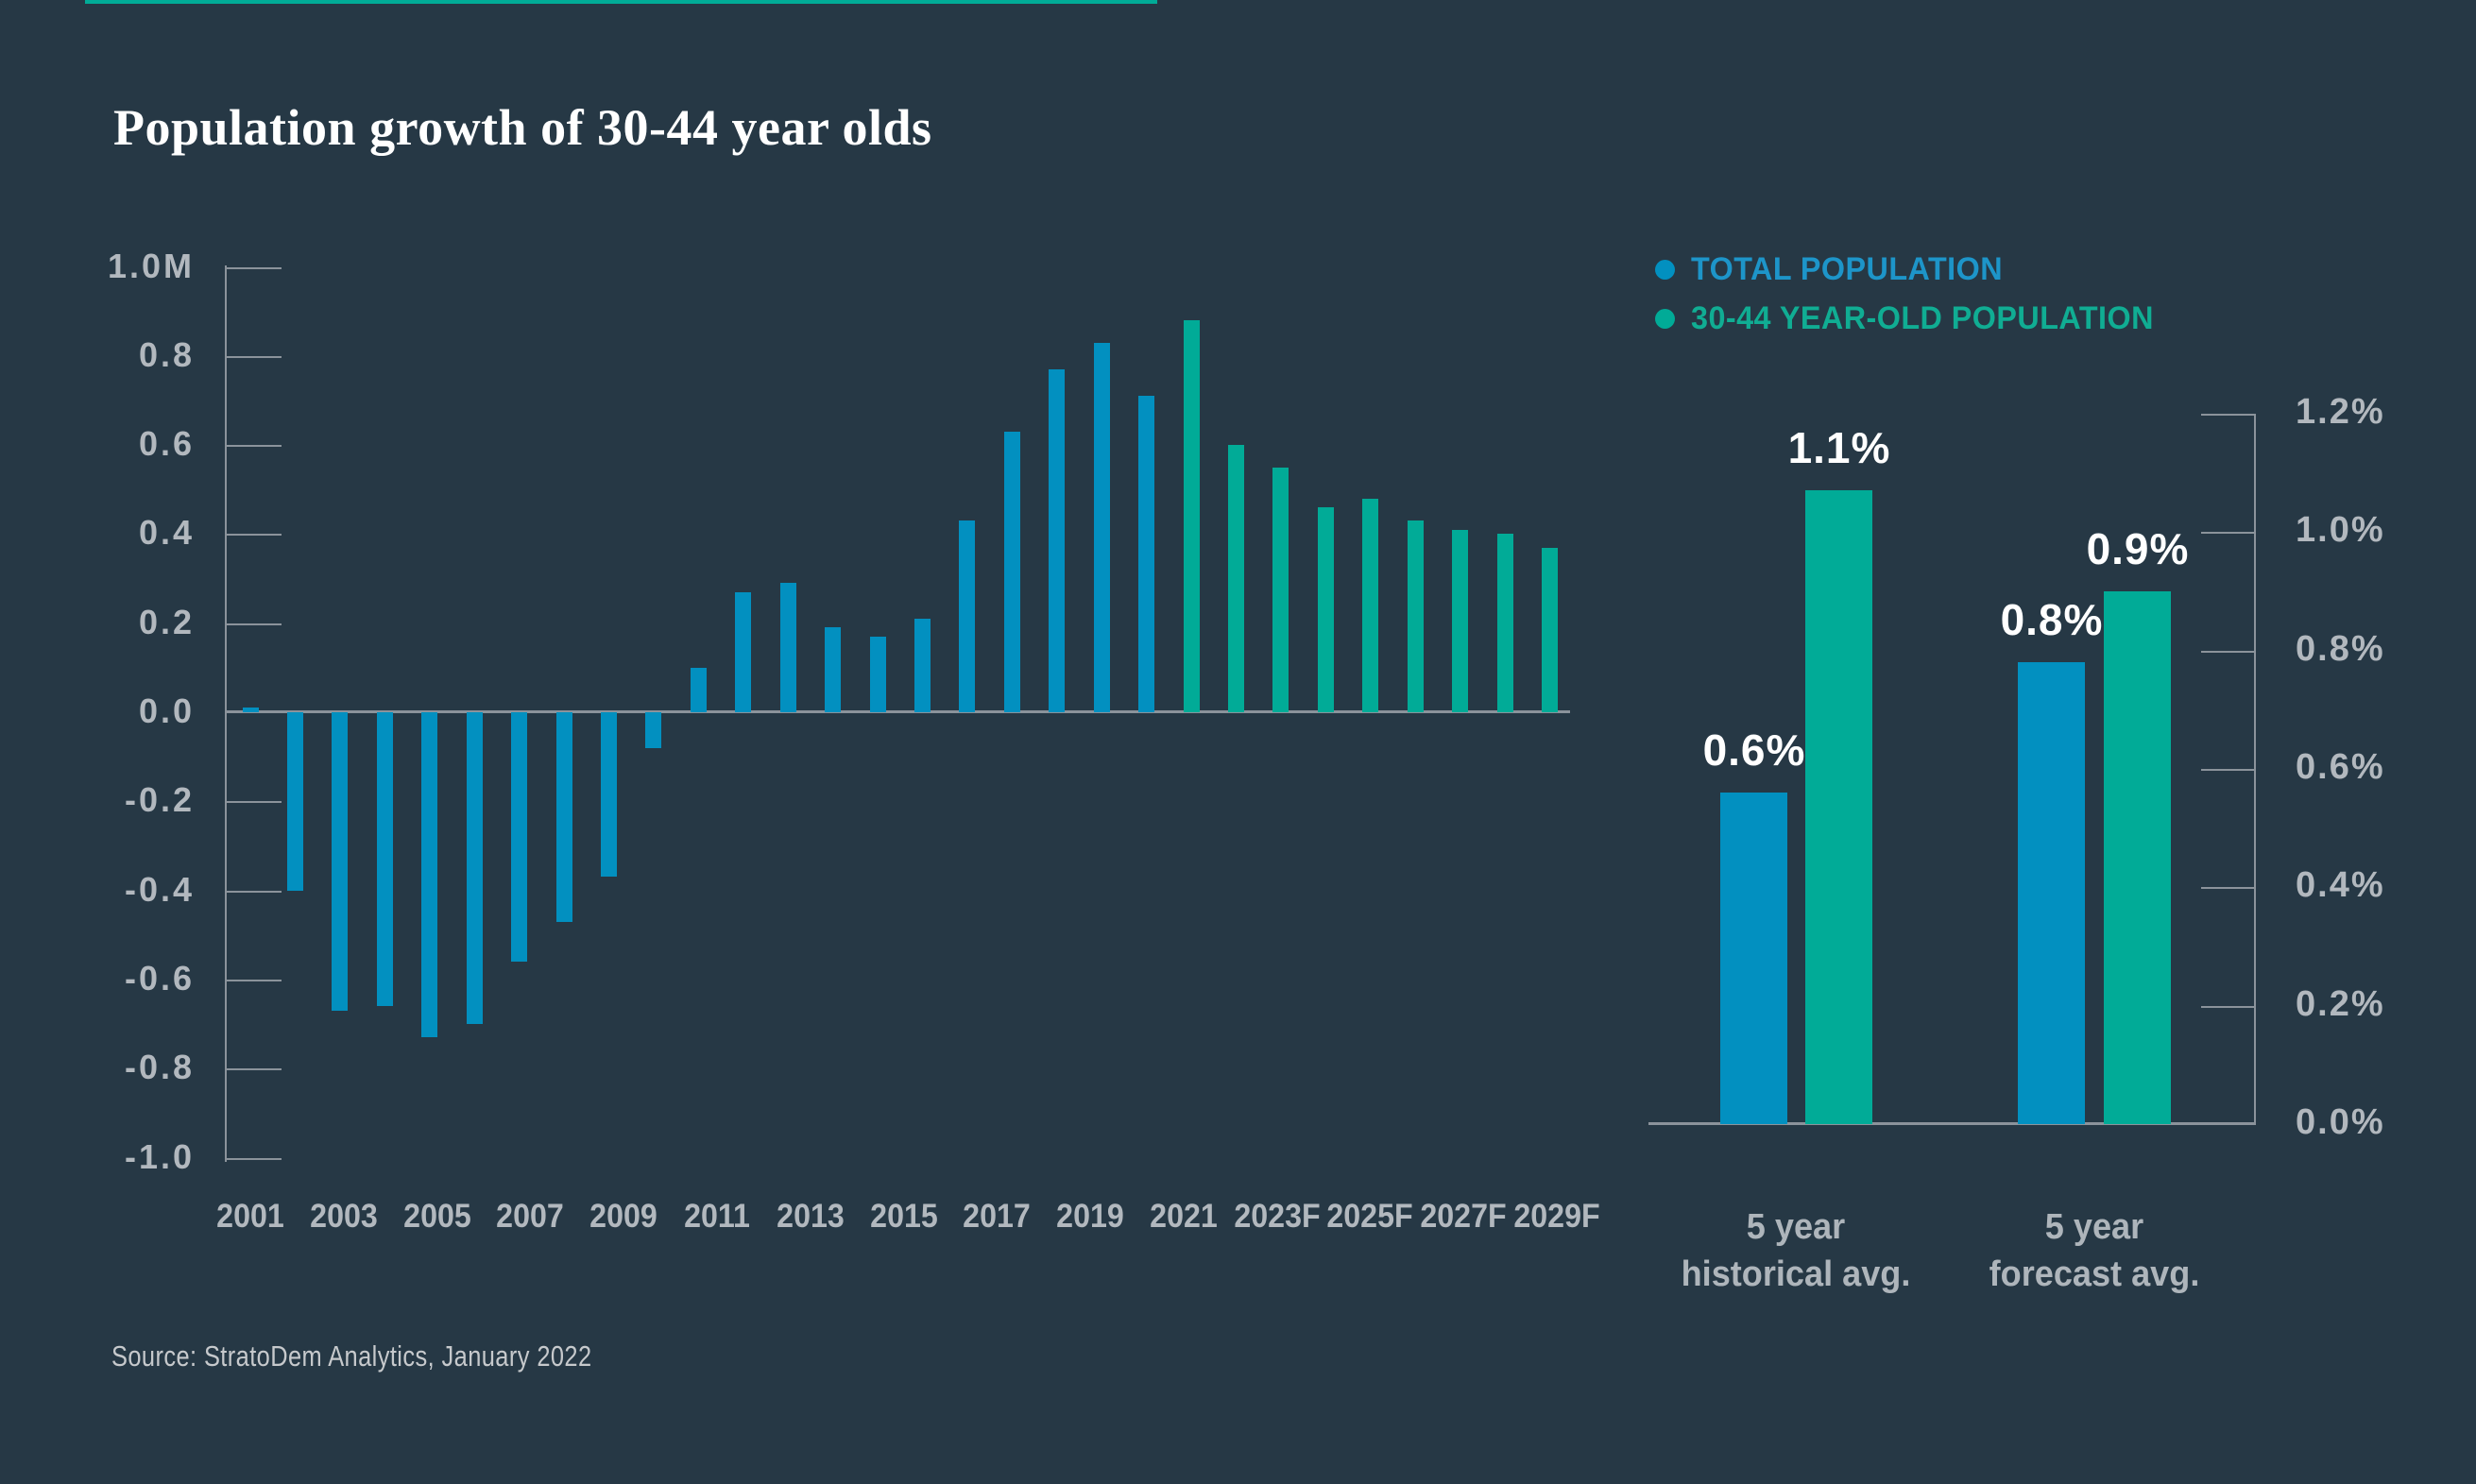 This screenshot has width=2476, height=1484. I want to click on right-y-tick-label: 0.4%, so click(2340, 885).